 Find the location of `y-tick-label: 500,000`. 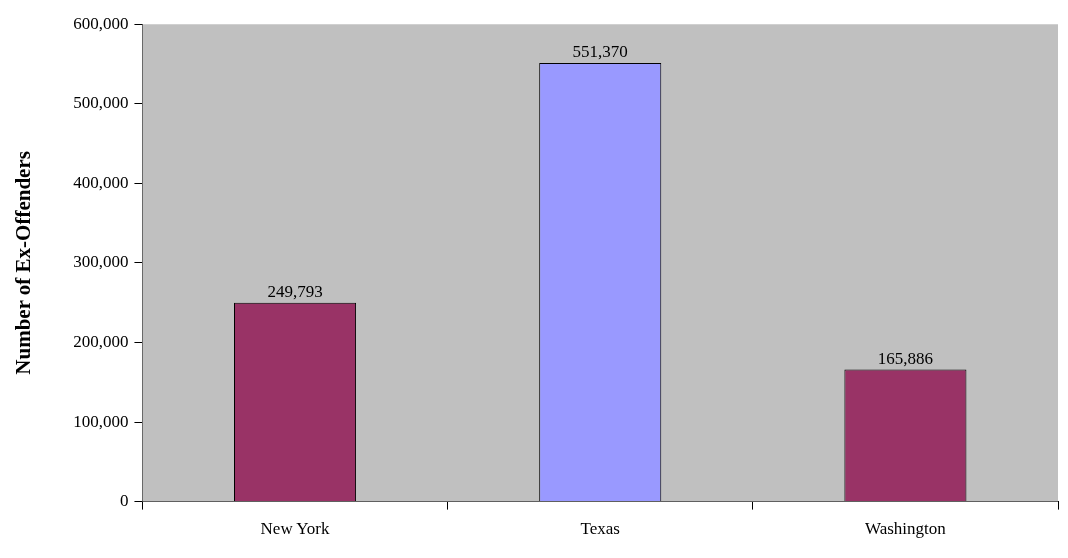

y-tick-label: 500,000 is located at coordinates (101, 103).